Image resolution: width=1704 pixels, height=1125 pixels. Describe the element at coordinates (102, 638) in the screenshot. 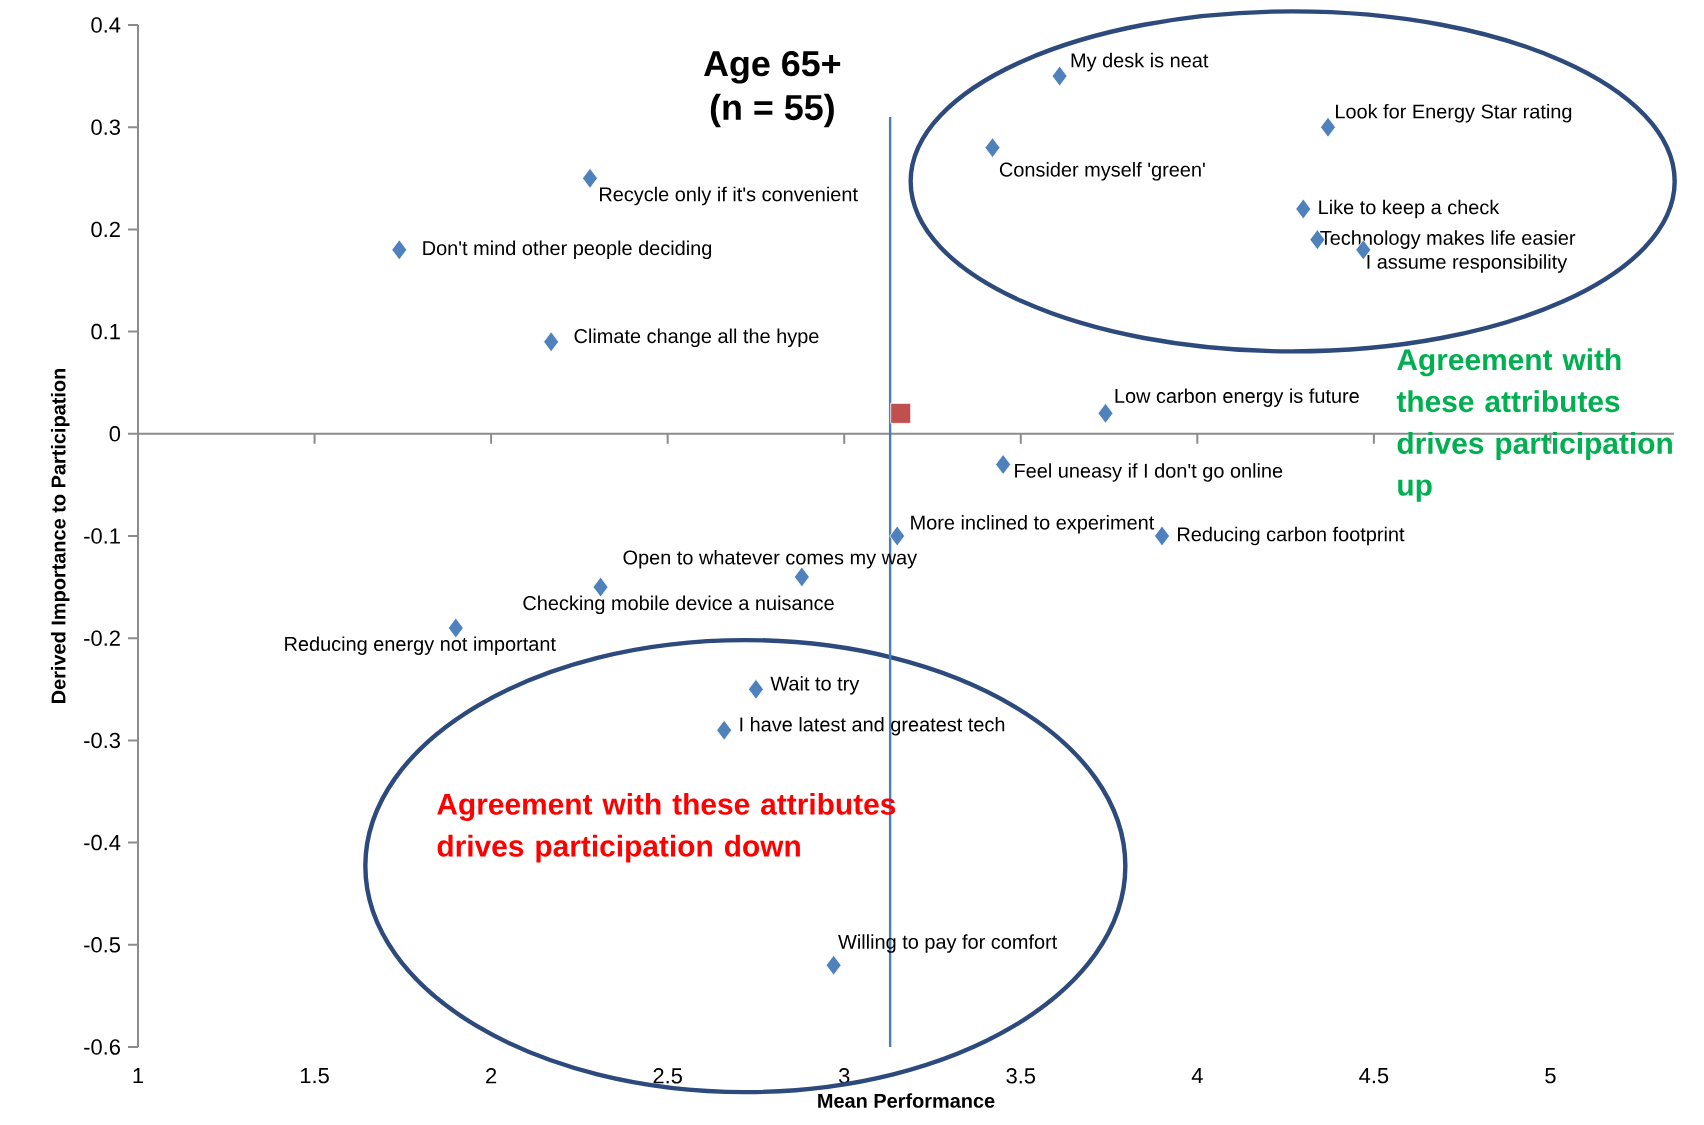

I see `y-tick-label: -0.2` at that location.